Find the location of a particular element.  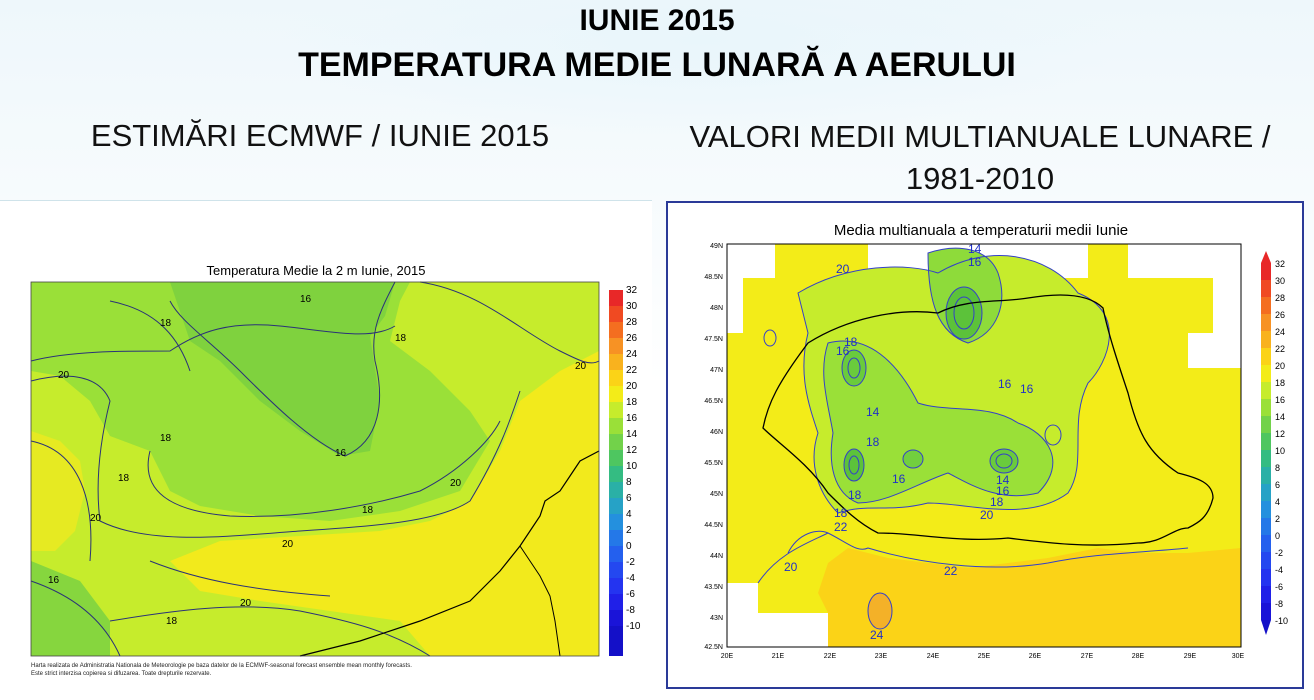

lon-label: 20E is located at coordinates (727, 656).